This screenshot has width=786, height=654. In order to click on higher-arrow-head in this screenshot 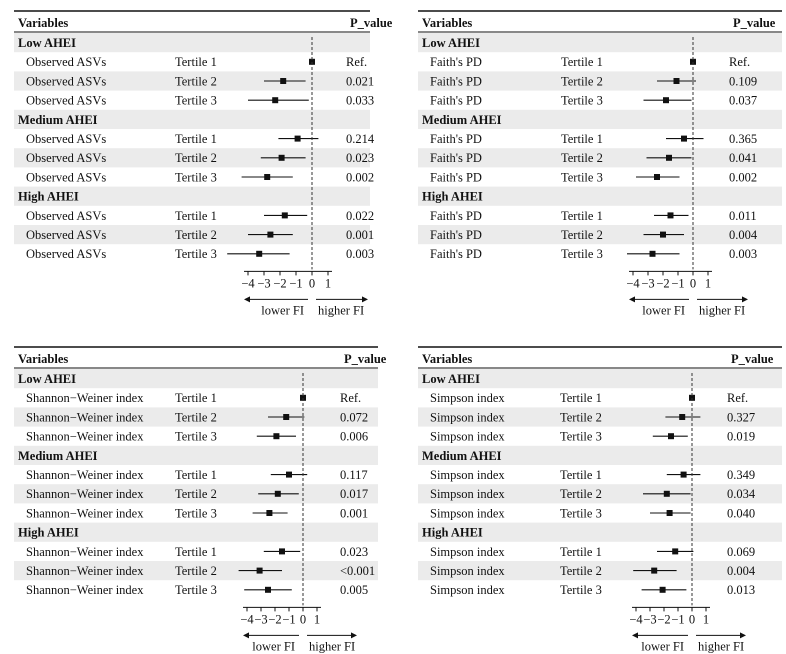, I will do `click(743, 635)`.